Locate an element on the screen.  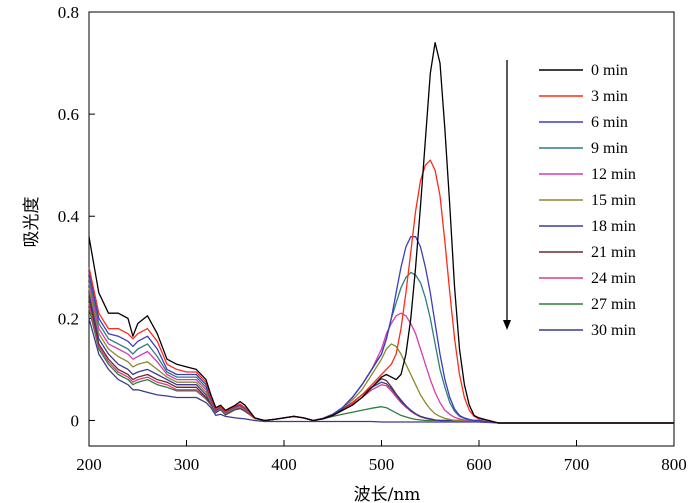
x-tick-label: 700 is located at coordinates (577, 464).